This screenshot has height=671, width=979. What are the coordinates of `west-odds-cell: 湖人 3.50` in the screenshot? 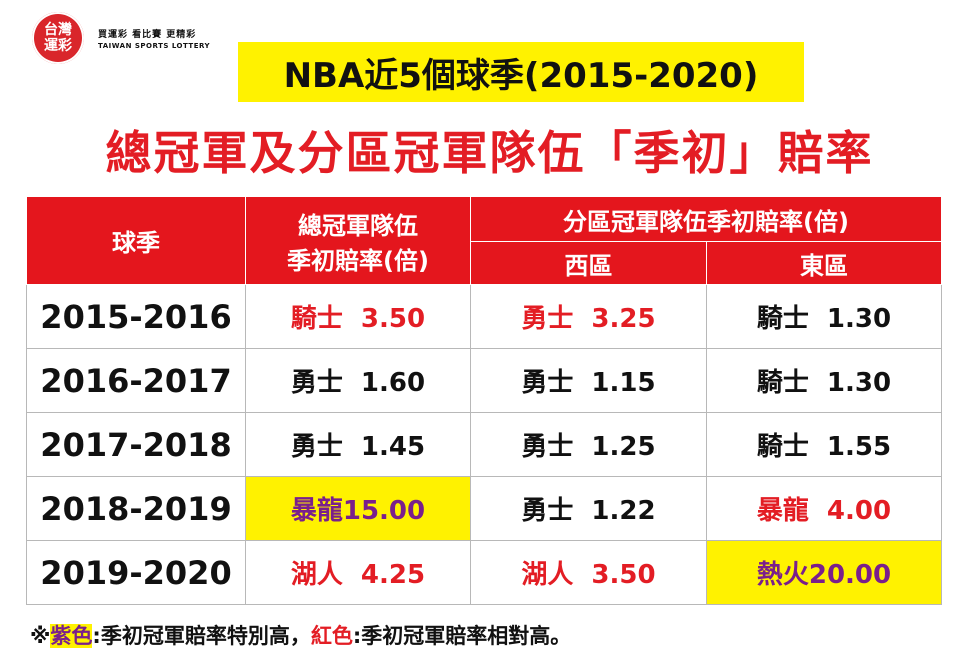 It's located at (588, 572).